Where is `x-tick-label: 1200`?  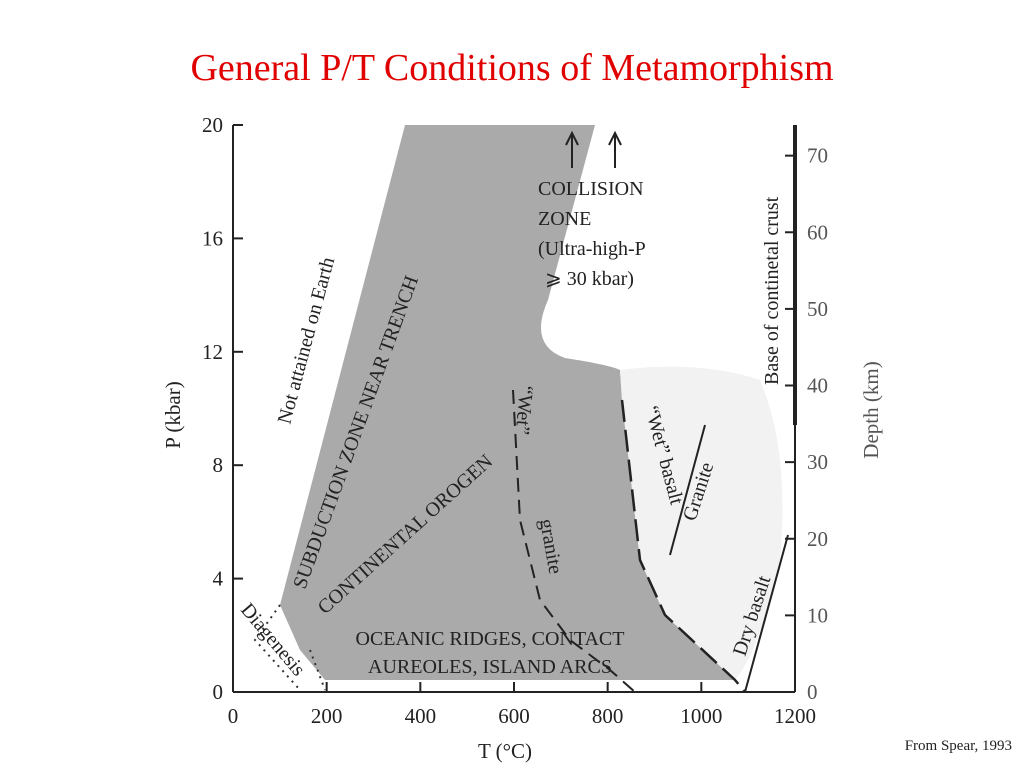
x-tick-label: 1200 is located at coordinates (795, 716).